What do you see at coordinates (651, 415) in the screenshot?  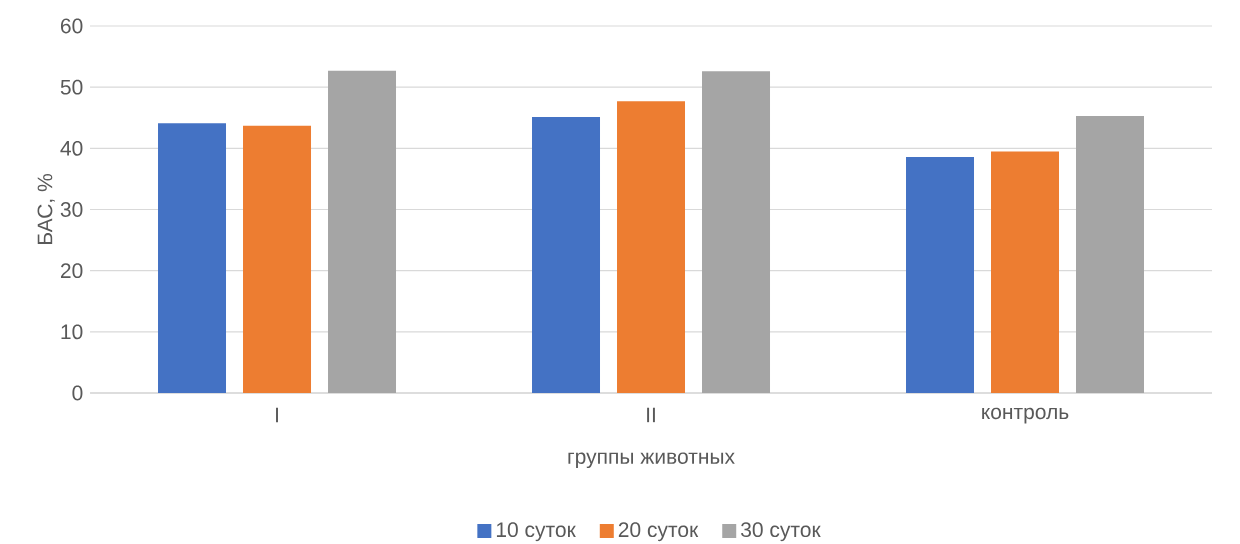 I see `x-tick-label: II` at bounding box center [651, 415].